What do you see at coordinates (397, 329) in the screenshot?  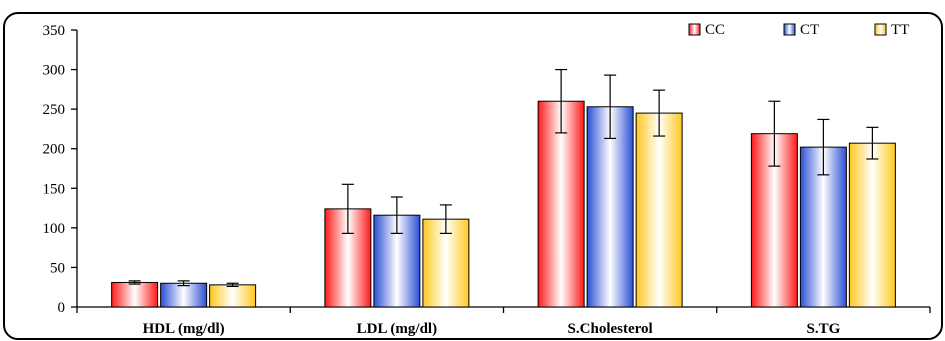 I see `x-category-label: LDL (mg/dl)` at bounding box center [397, 329].